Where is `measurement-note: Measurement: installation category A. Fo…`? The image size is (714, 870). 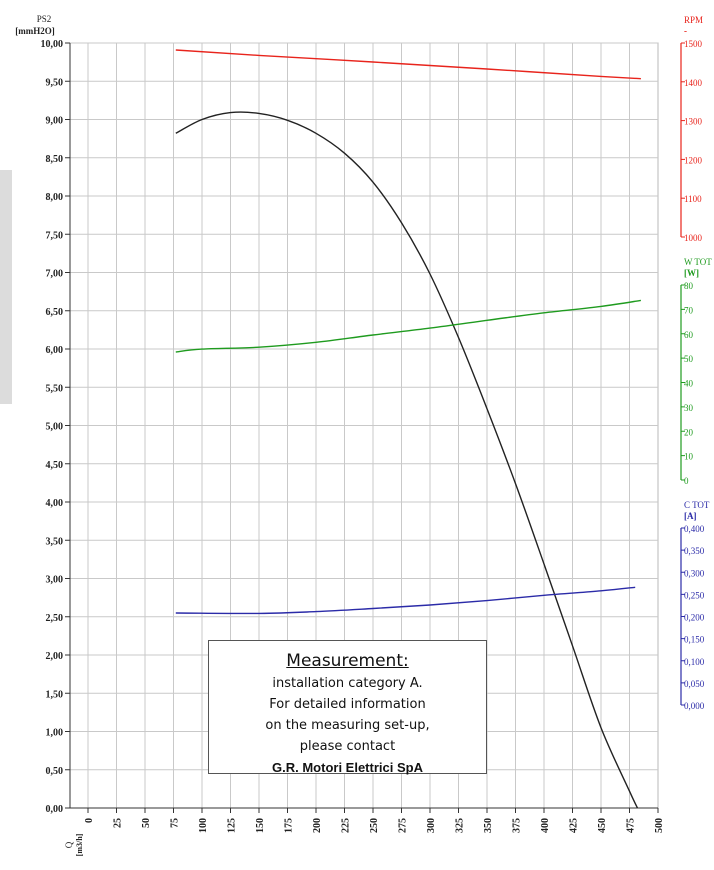
measurement-note: Measurement: installation category A. Fo… is located at coordinates (347, 707).